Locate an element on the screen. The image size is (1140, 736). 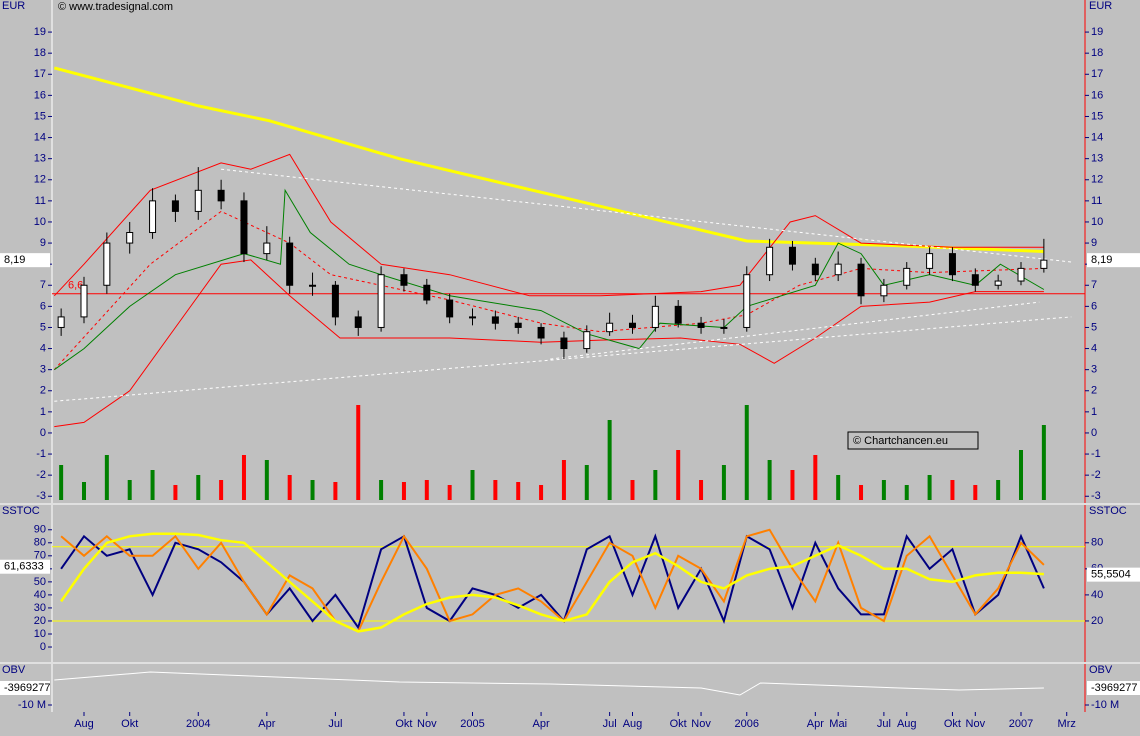
x-tick-label: Mai is located at coordinates (838, 724).